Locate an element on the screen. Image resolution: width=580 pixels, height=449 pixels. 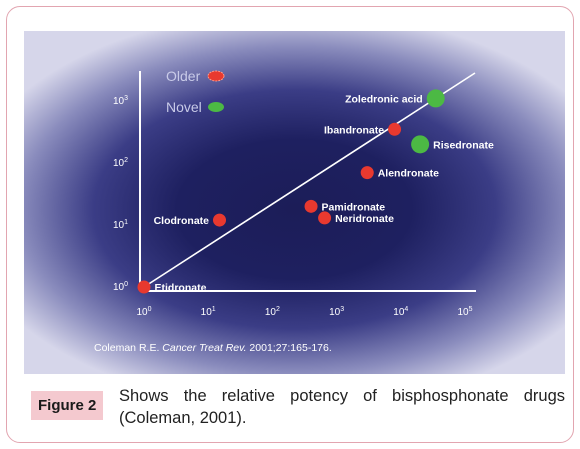
chart-legend: Older Novel is located at coordinates (195, 91).